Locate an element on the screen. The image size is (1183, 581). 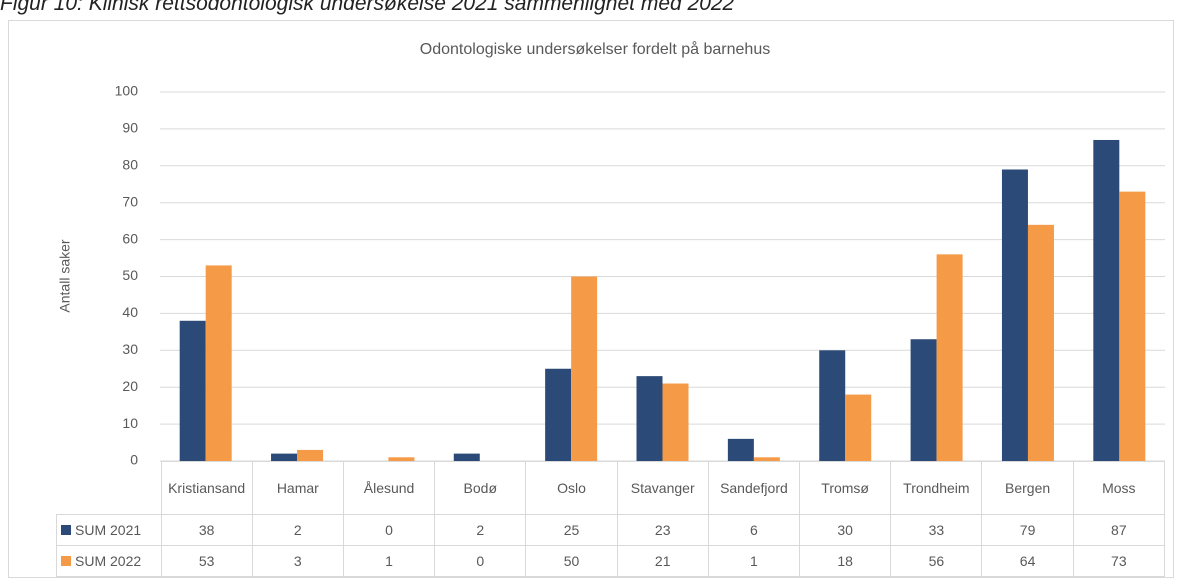
table-value: 6 is located at coordinates (754, 530).